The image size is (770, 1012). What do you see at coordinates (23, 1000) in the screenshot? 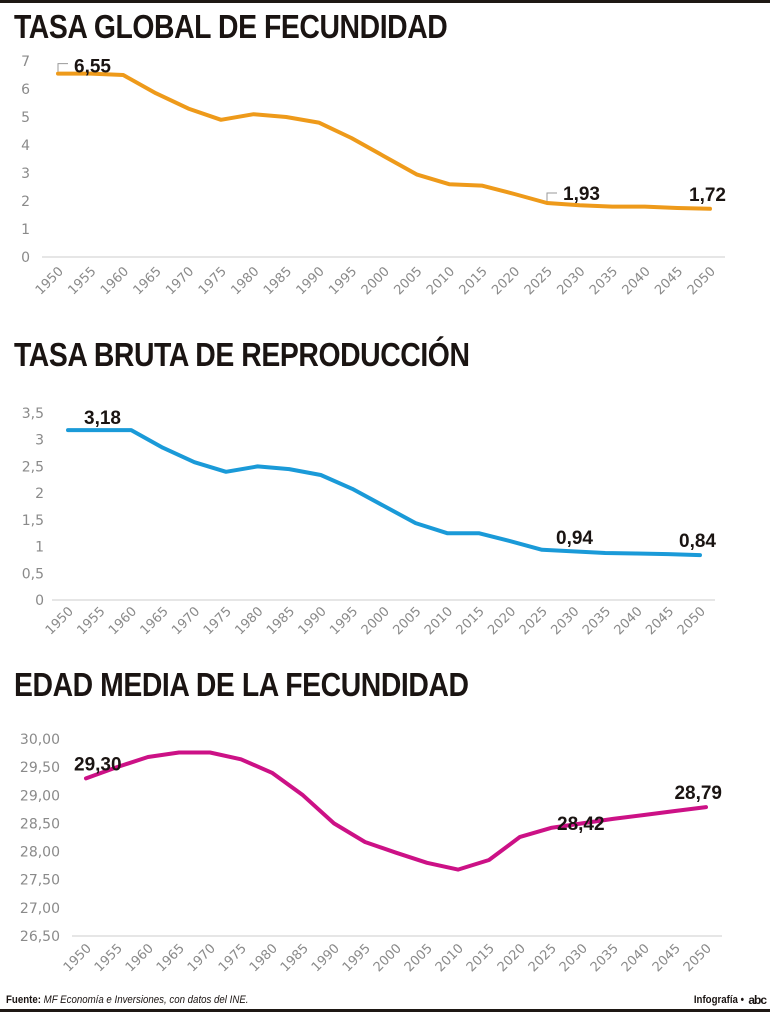
I see `source-label: Fuente:` at bounding box center [23, 1000].